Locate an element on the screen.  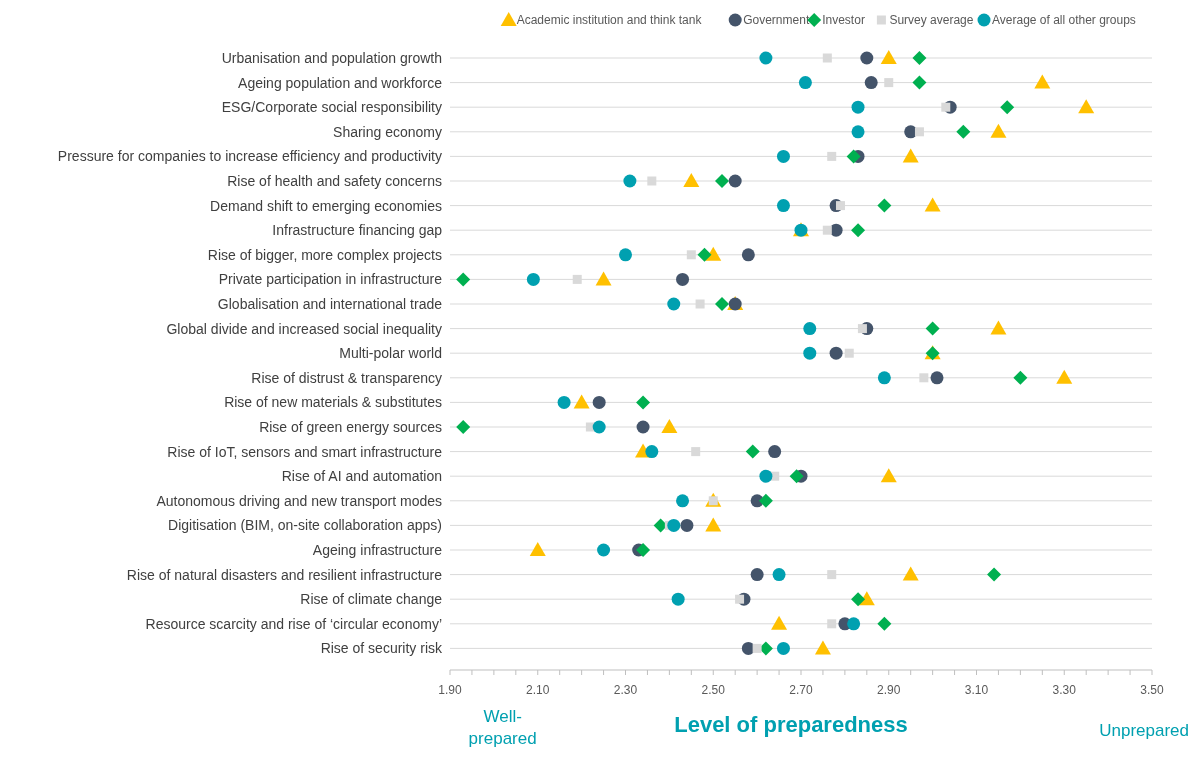
y-tick-label: Urbanisation and population growth is located at coordinates (331, 58).